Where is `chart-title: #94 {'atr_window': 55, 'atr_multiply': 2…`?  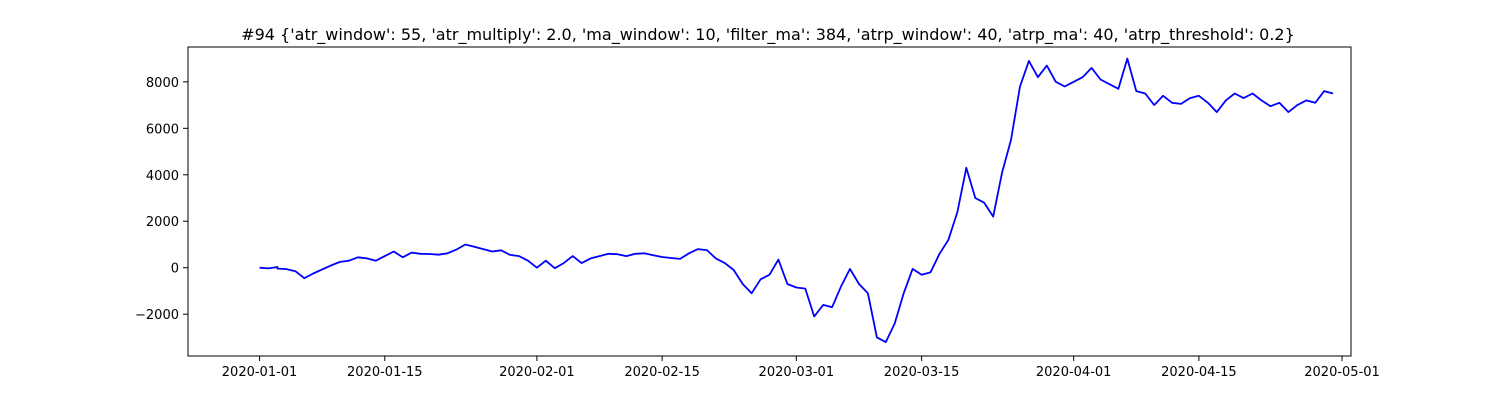
chart-title: #94 {'atr_window': 55, 'atr_multiply': 2… is located at coordinates (768, 35).